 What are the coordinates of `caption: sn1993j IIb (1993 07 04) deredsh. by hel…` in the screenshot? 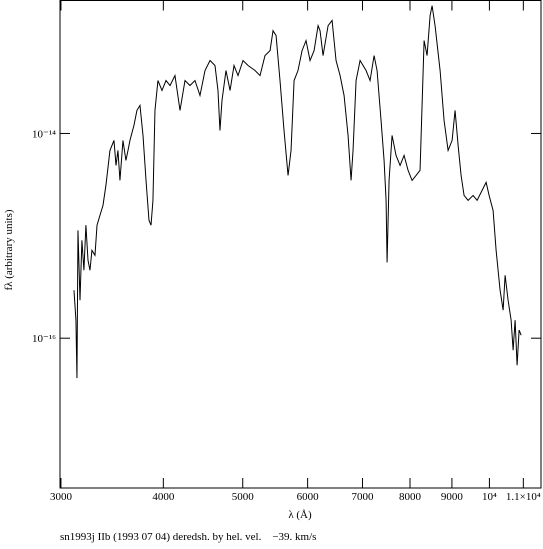 It's located at (188, 537).